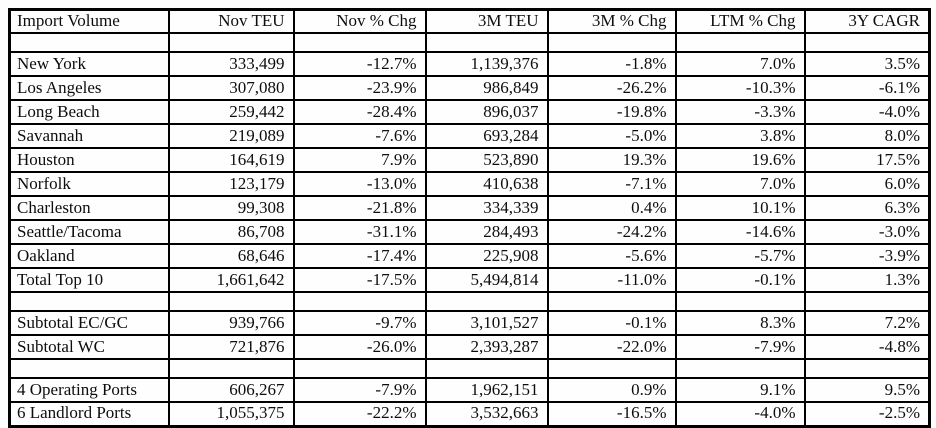  I want to click on value-cell: -17.5%, so click(359, 280).